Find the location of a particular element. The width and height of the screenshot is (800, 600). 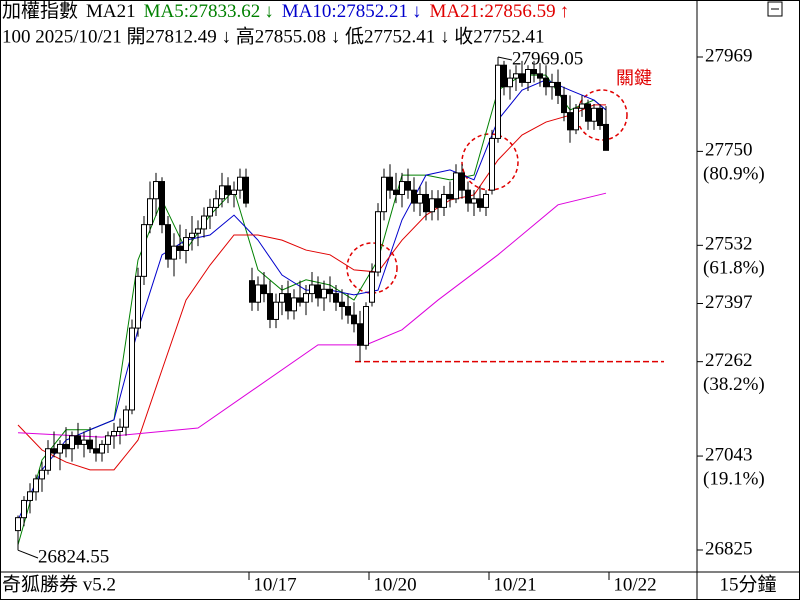

x-tick-label: 10/22 is located at coordinates (634, 584).